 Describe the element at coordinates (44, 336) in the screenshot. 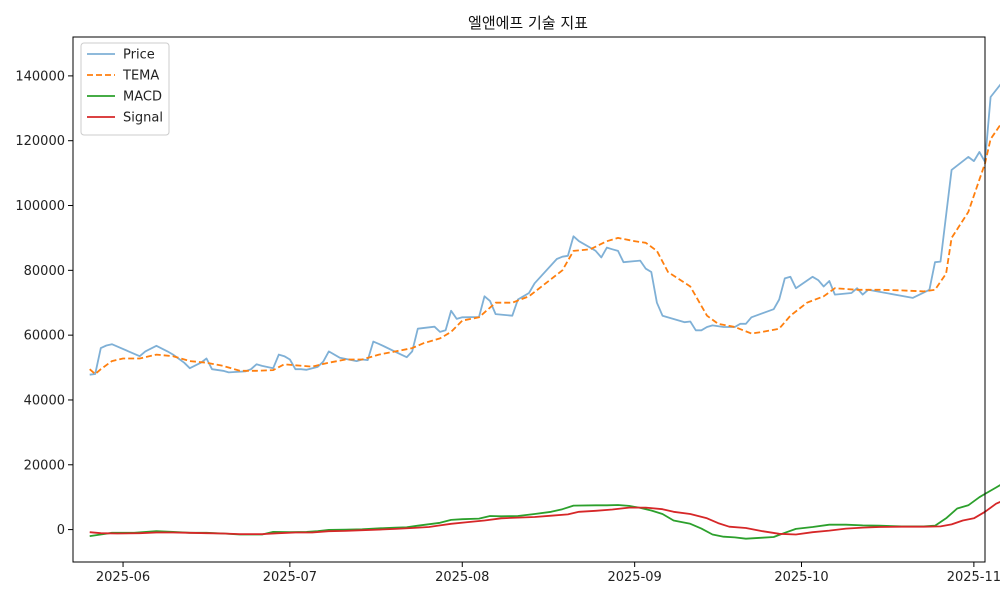

I see `y-tick-label: 60000` at that location.